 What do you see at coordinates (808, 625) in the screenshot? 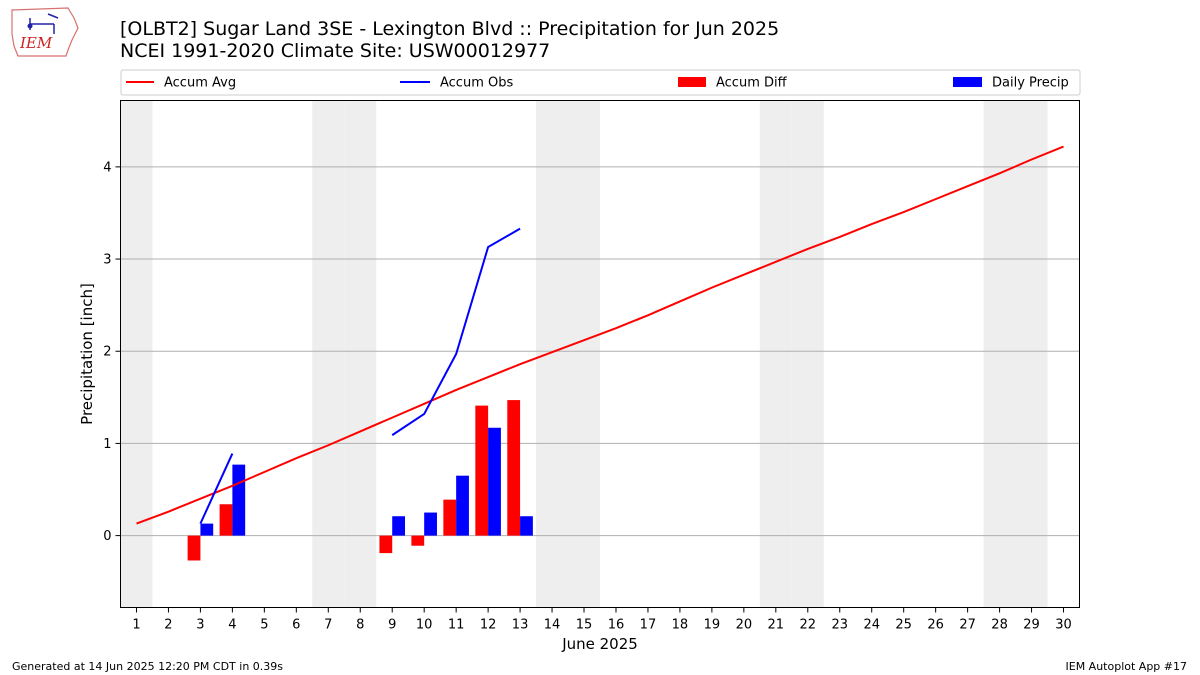
I see `x-tick-label: 22` at bounding box center [808, 625].